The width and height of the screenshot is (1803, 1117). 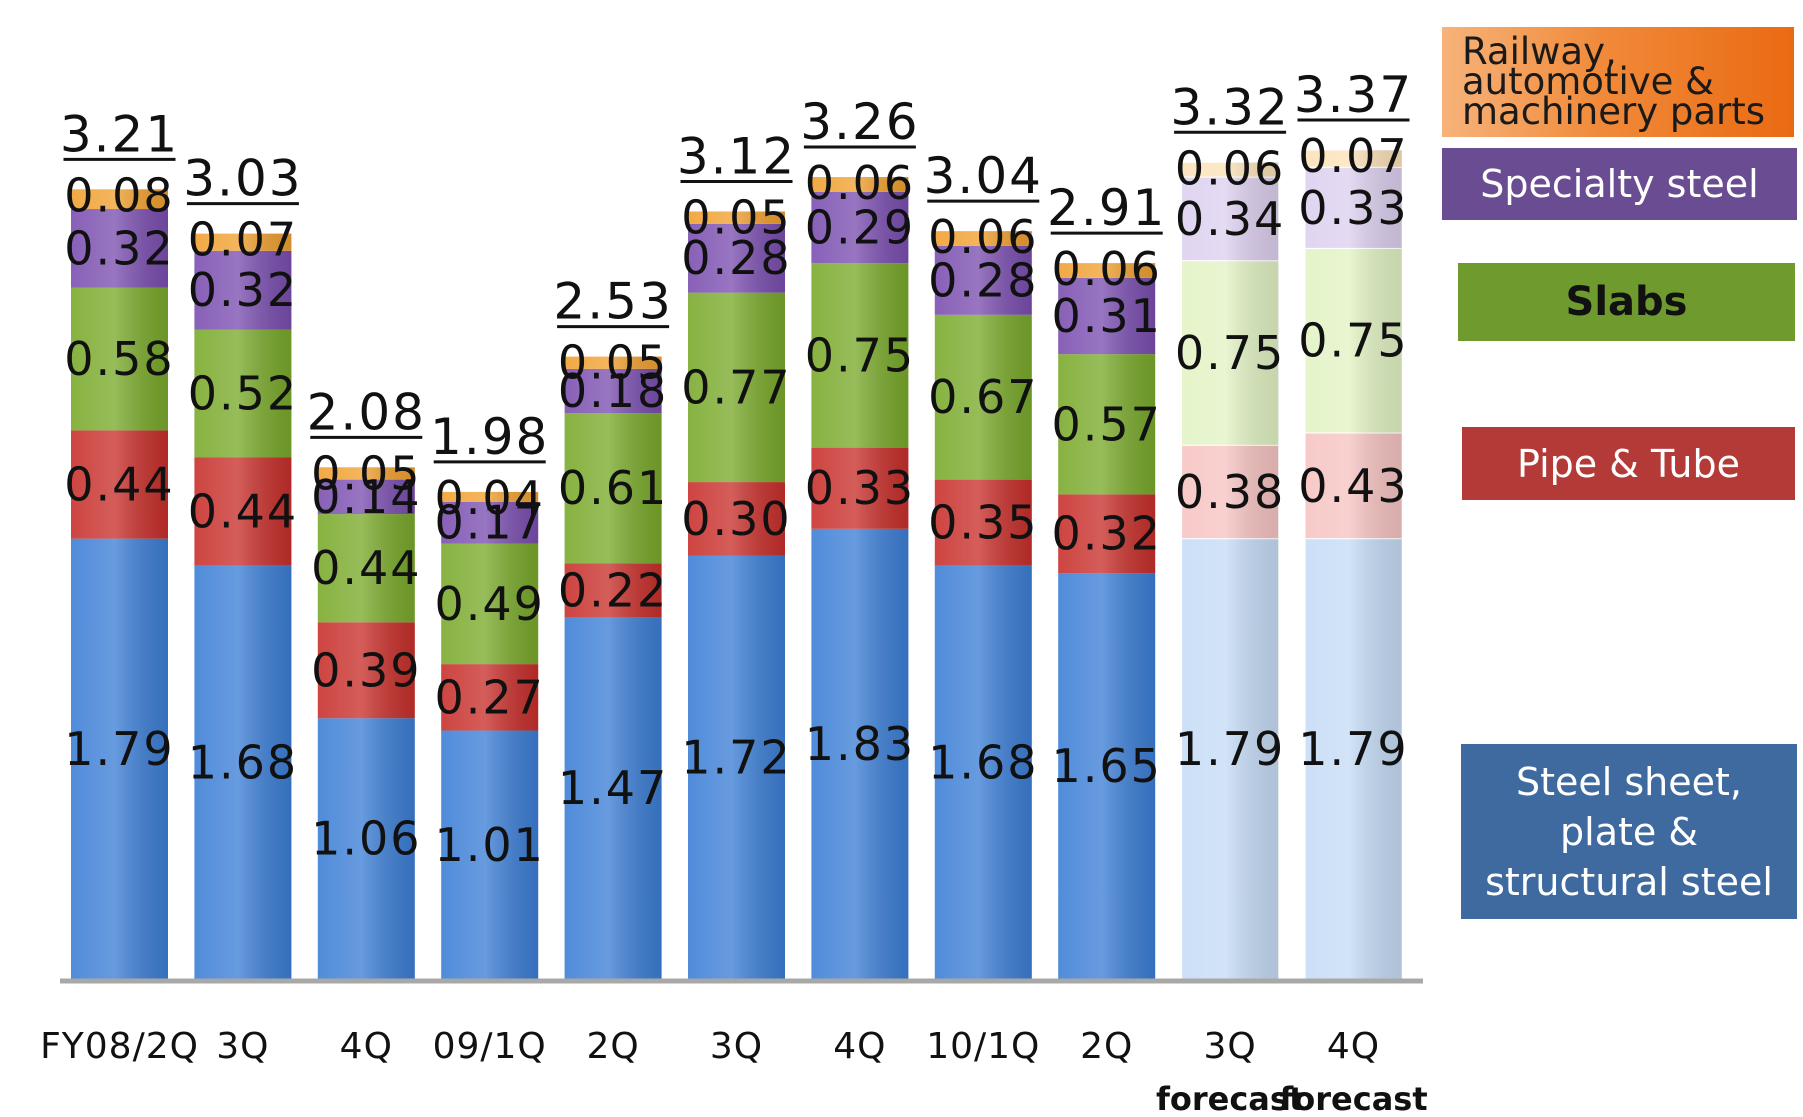 I want to click on x-tick-label-10: 3Q, so click(x=1229, y=1046).